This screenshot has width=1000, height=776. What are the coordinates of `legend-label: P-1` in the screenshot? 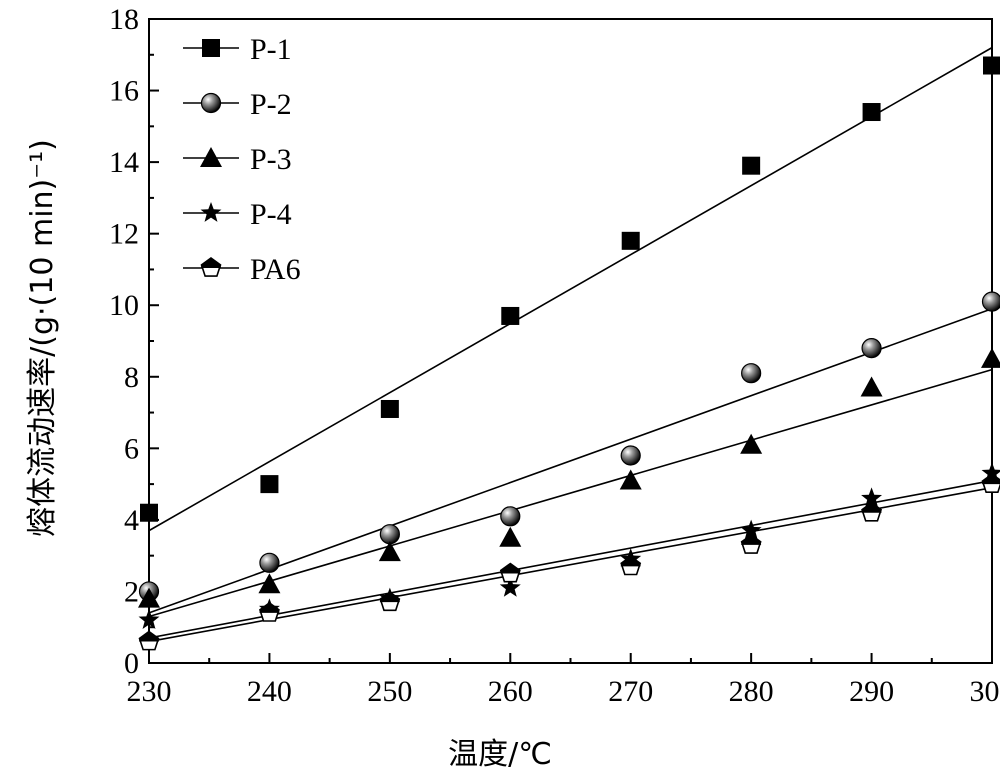 It's located at (271, 49).